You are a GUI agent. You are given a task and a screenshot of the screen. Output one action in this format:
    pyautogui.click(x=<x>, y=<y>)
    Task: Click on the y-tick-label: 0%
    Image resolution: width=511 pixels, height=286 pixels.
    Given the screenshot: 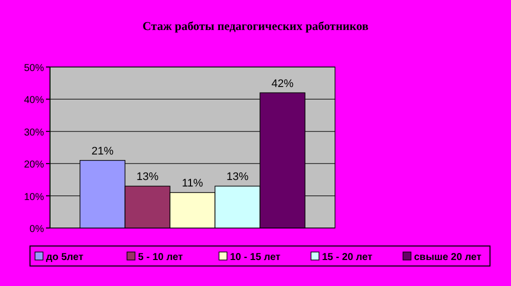 What is the action you would take?
    pyautogui.click(x=37, y=229)
    